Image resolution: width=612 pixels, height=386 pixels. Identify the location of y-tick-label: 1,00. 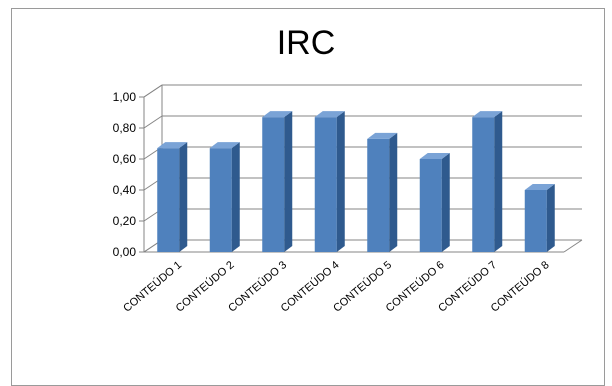
(125, 97).